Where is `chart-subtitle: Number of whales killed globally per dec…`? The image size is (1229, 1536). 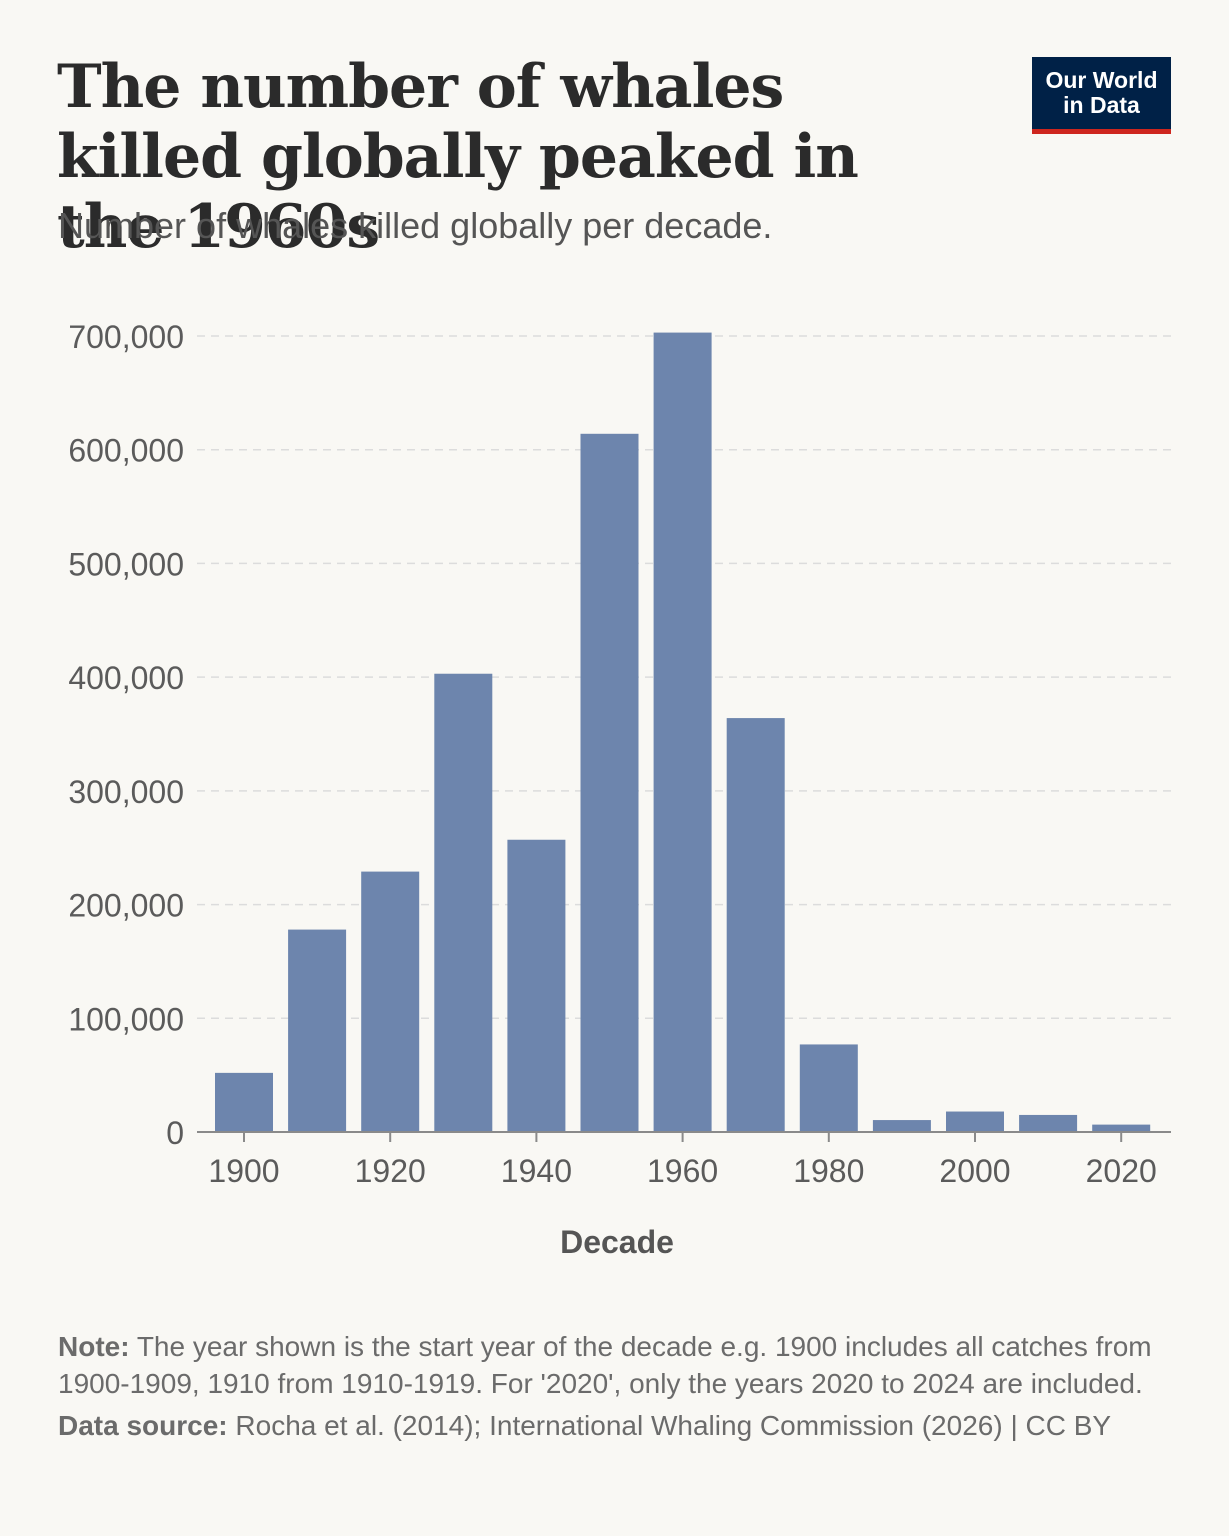
chart-subtitle: Number of whales killed globally per dec… is located at coordinates (415, 225).